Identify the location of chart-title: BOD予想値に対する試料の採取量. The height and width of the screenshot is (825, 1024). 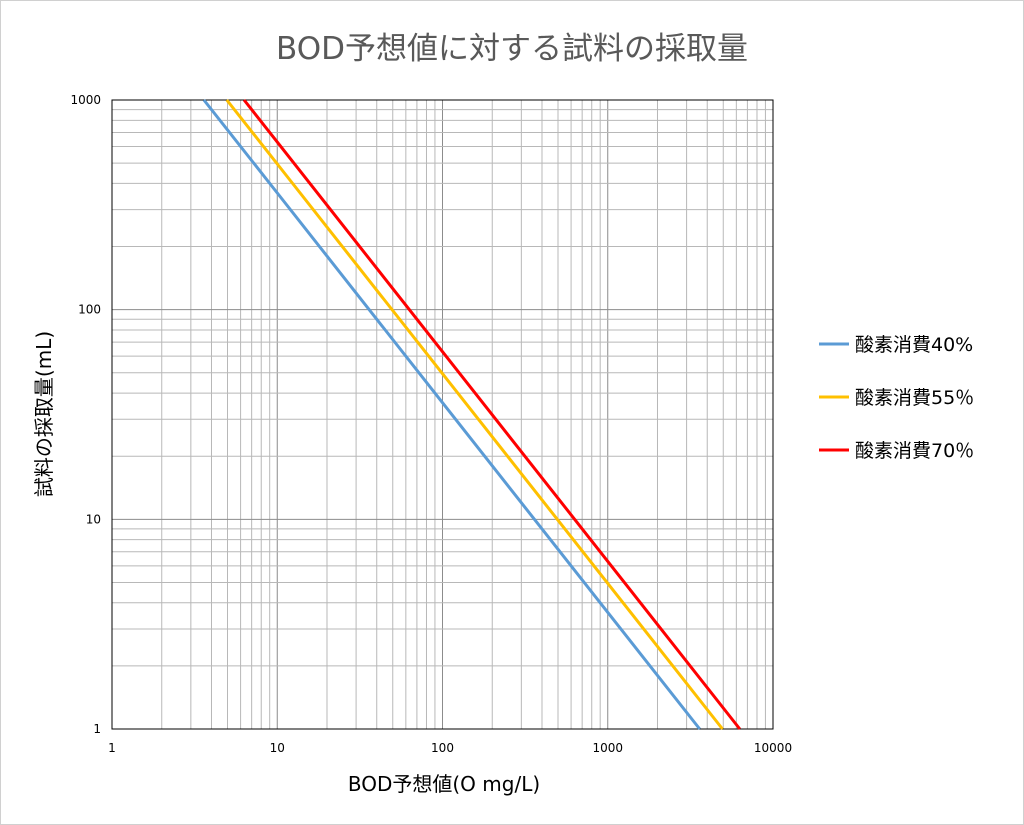
(512, 49).